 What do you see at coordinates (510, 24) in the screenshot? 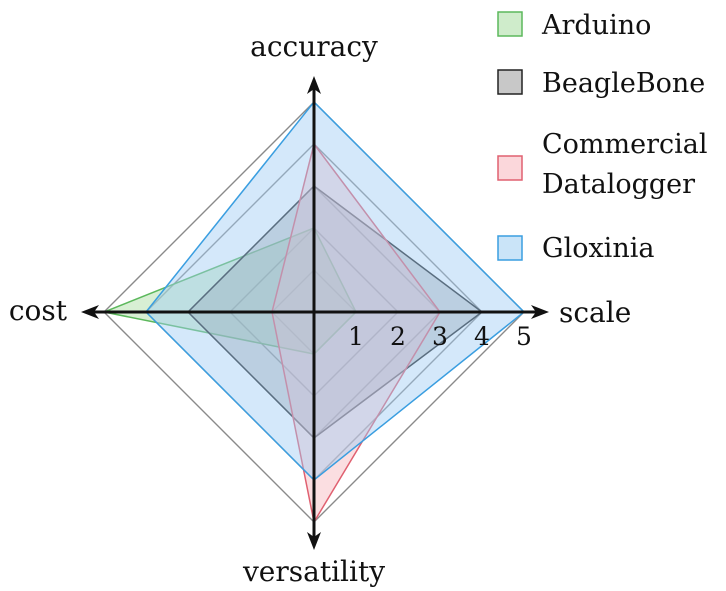
I see `legend-swatch-arduino` at bounding box center [510, 24].